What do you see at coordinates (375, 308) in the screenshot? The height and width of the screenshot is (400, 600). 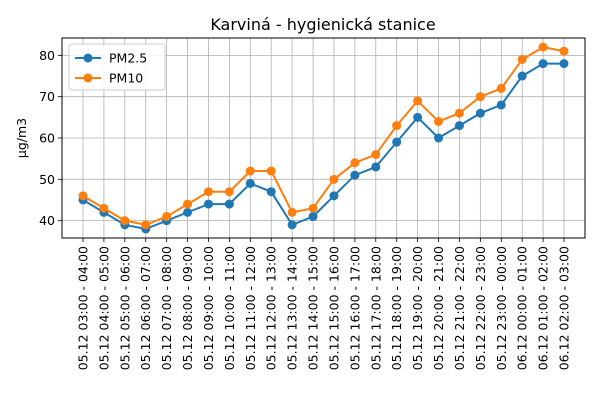 I see `x-tick-label: 05.12 17:00 - 18:00` at bounding box center [375, 308].